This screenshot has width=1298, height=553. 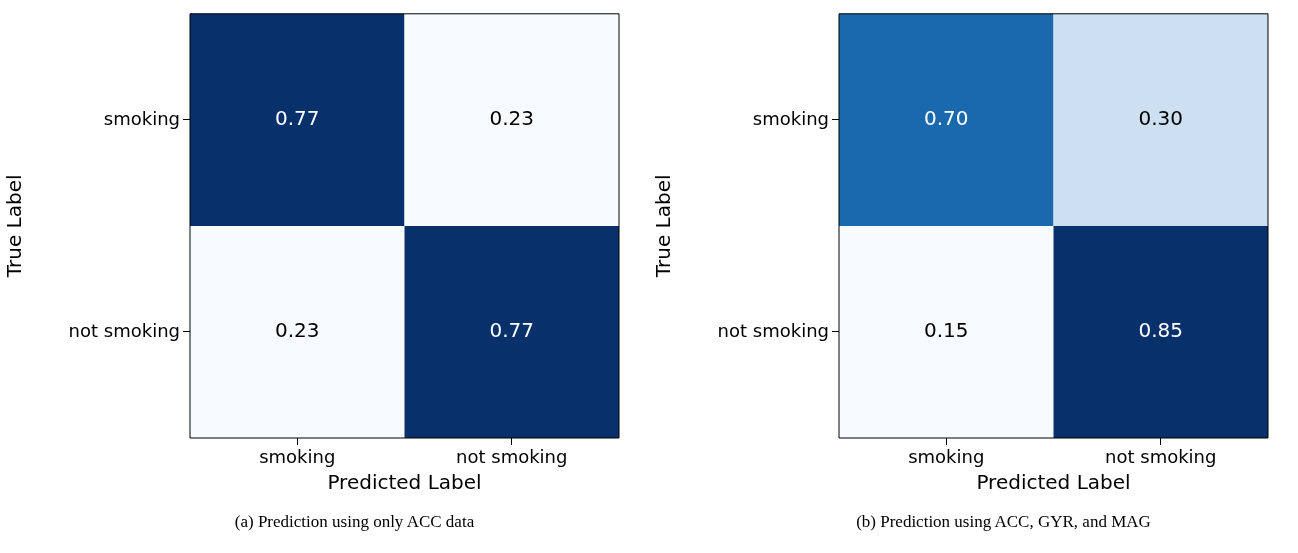 What do you see at coordinates (354, 522) in the screenshot?
I see `text: (a) Prediction using only ACC data` at bounding box center [354, 522].